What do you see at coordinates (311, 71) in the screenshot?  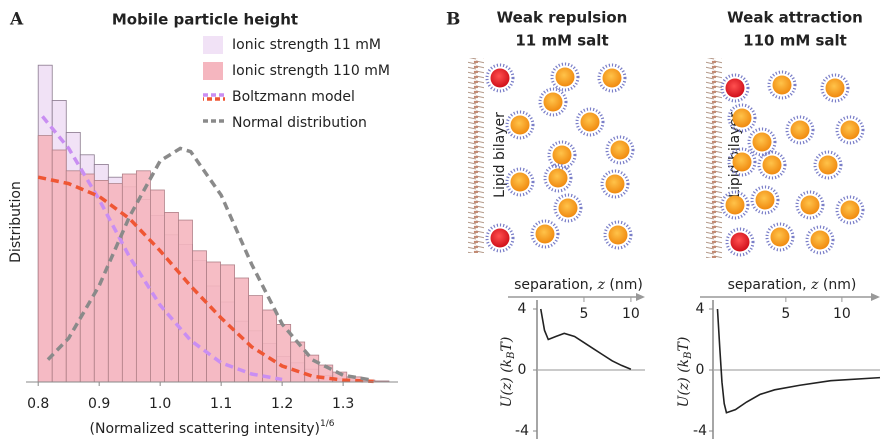 I see `legend-label: Ionic strength 110 mM` at bounding box center [311, 71].